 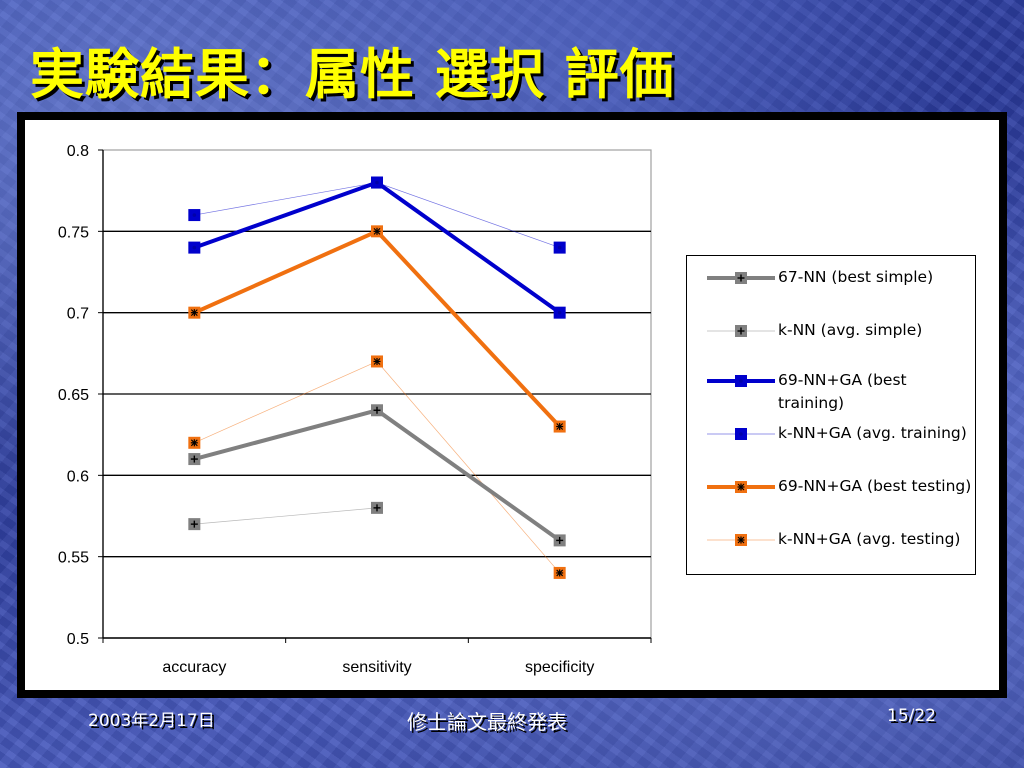 I want to click on legend-label: k-NN+GA (avg. testing), so click(x=869, y=539).